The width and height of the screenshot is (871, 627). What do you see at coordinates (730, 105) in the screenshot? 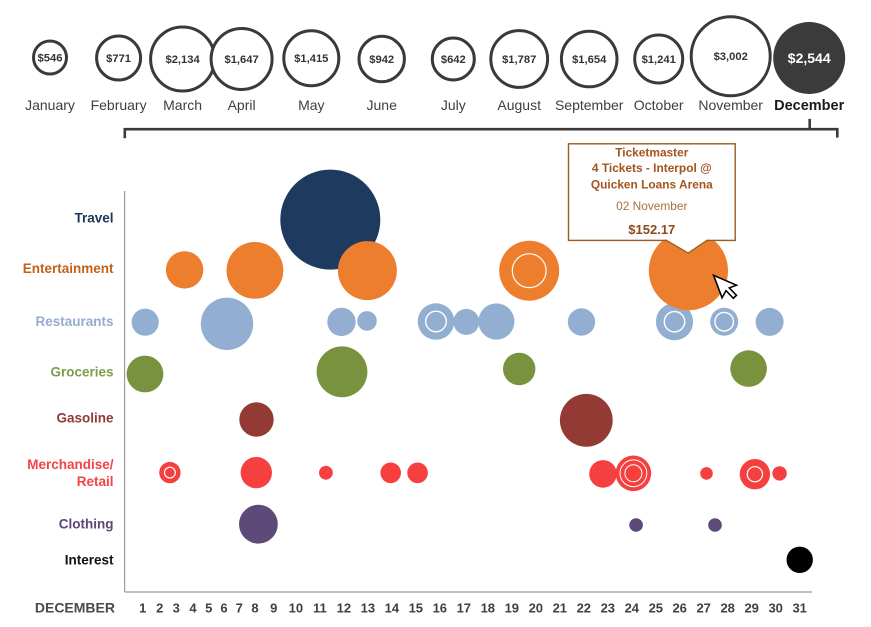
I see `svg-text: November` at bounding box center [730, 105].